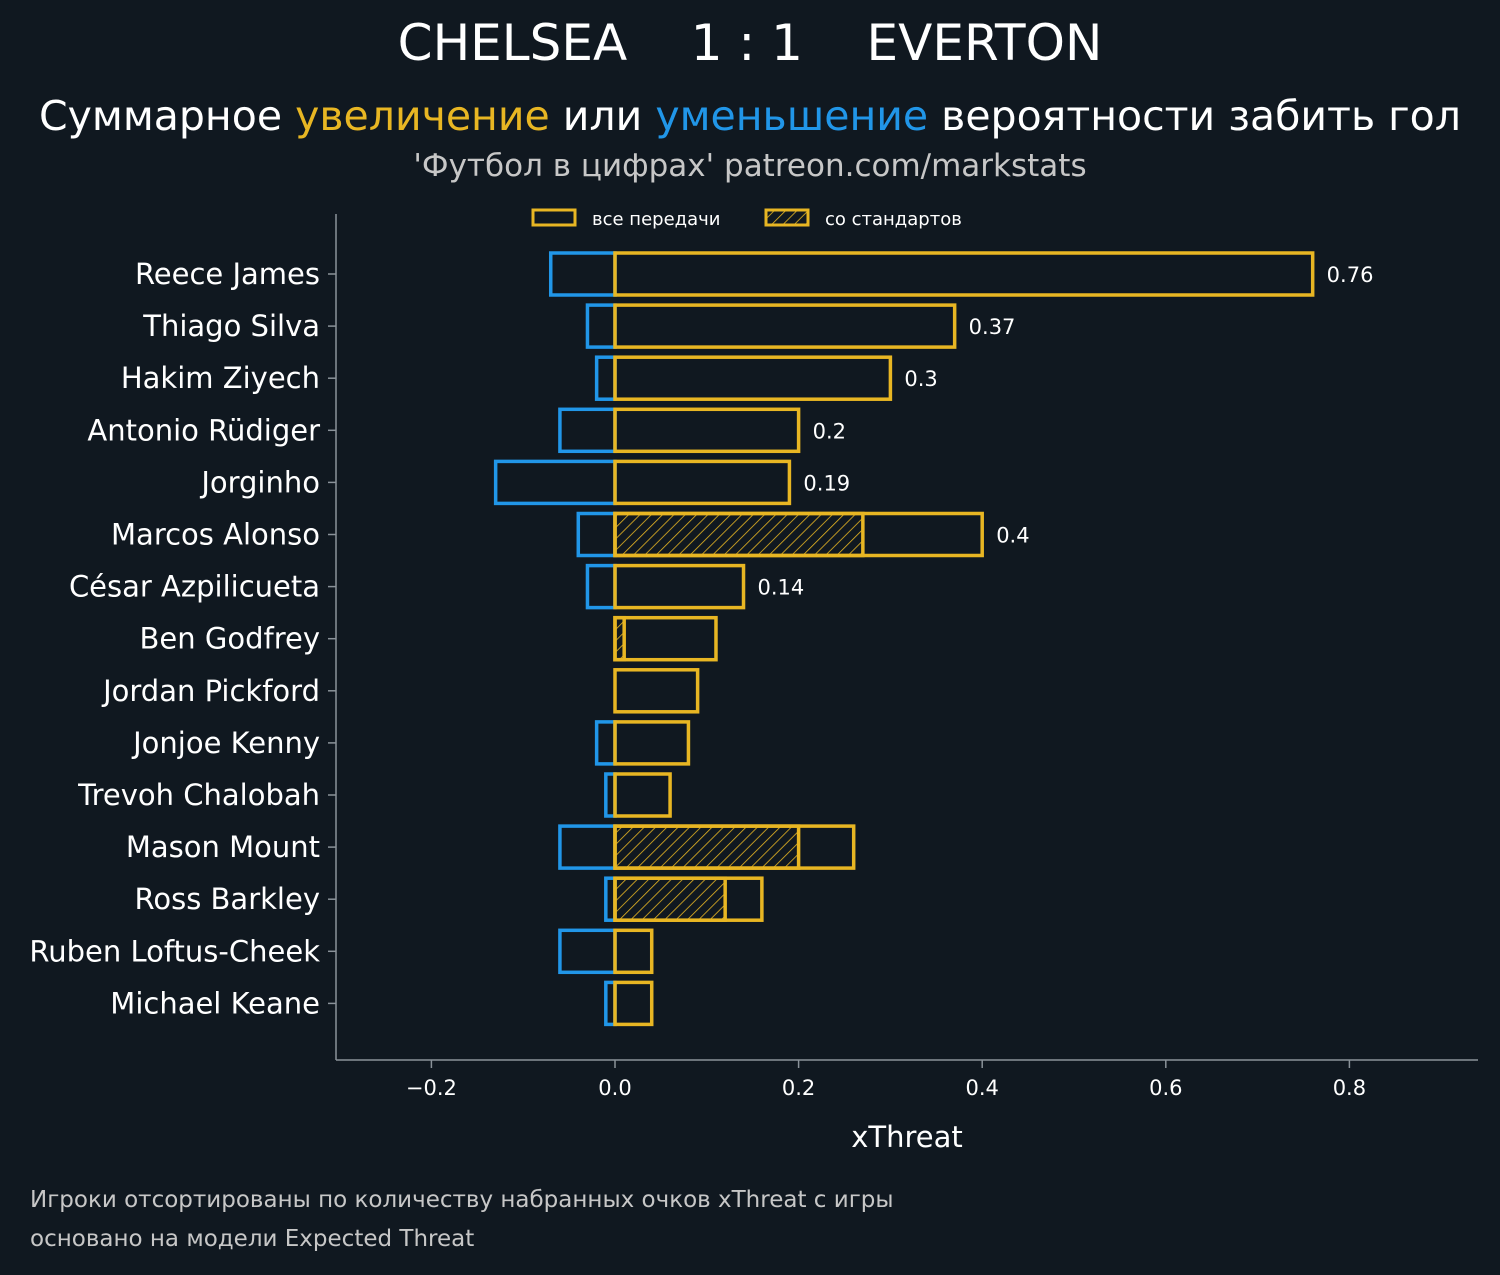  Describe the element at coordinates (223, 847) in the screenshot. I see `y-tick-label: Mason Mount` at that location.